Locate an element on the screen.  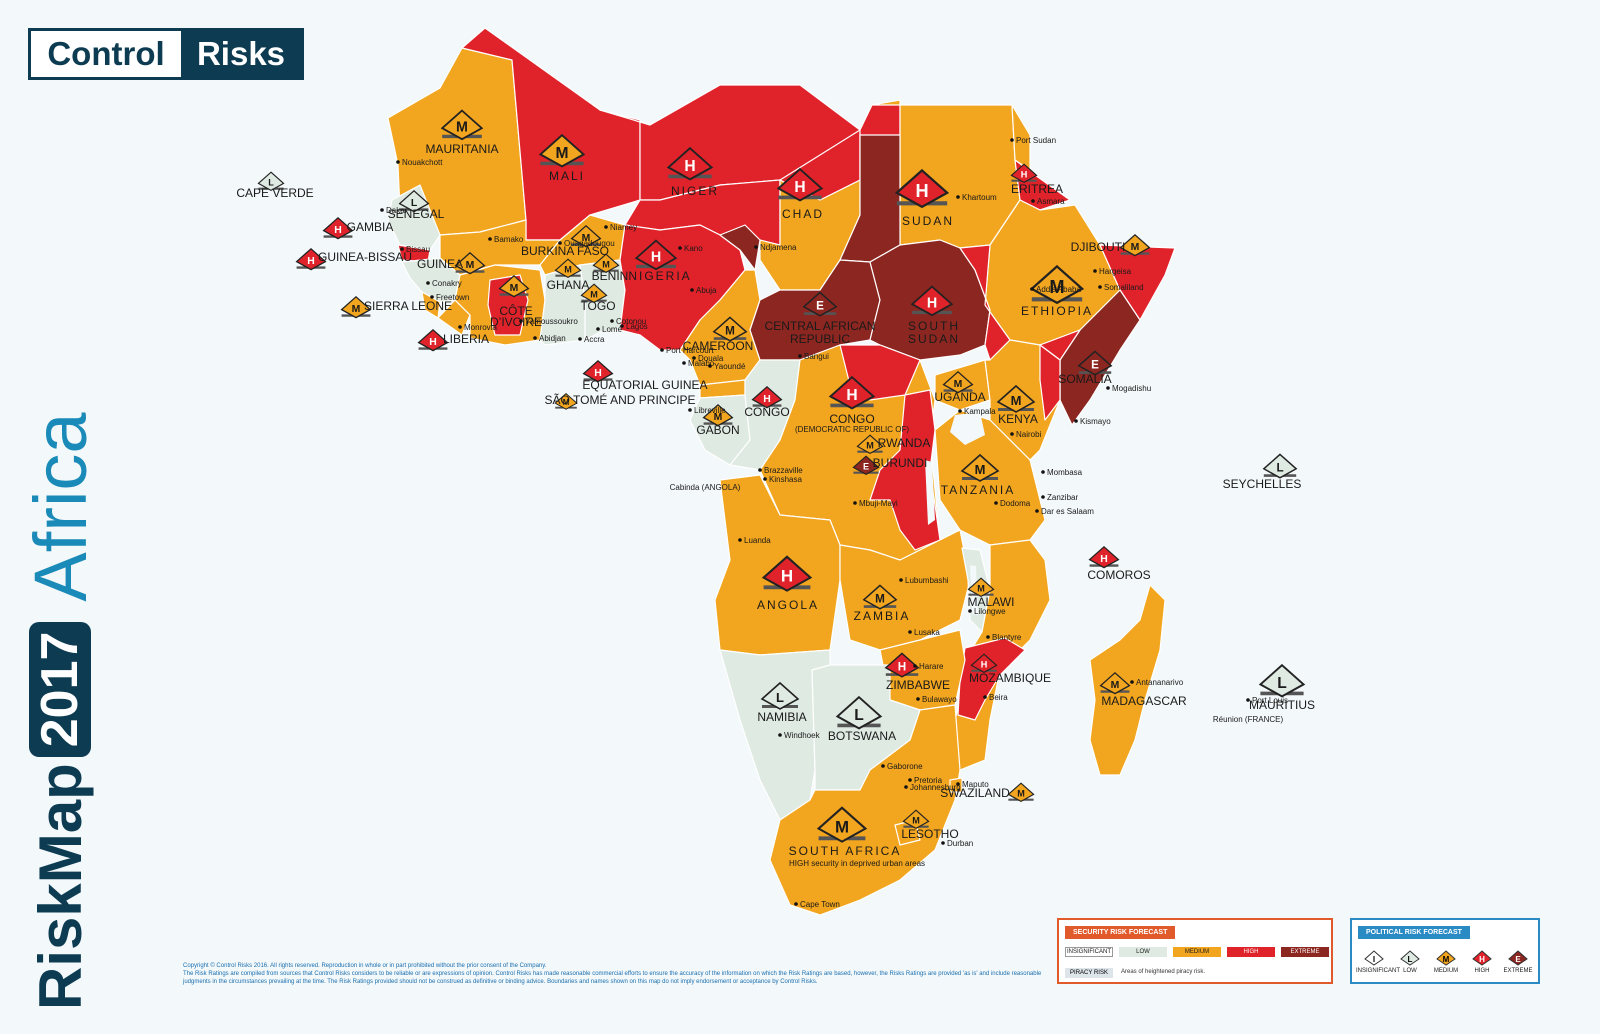
somalia-icon-diamond is located at coordinates (1095, 363).